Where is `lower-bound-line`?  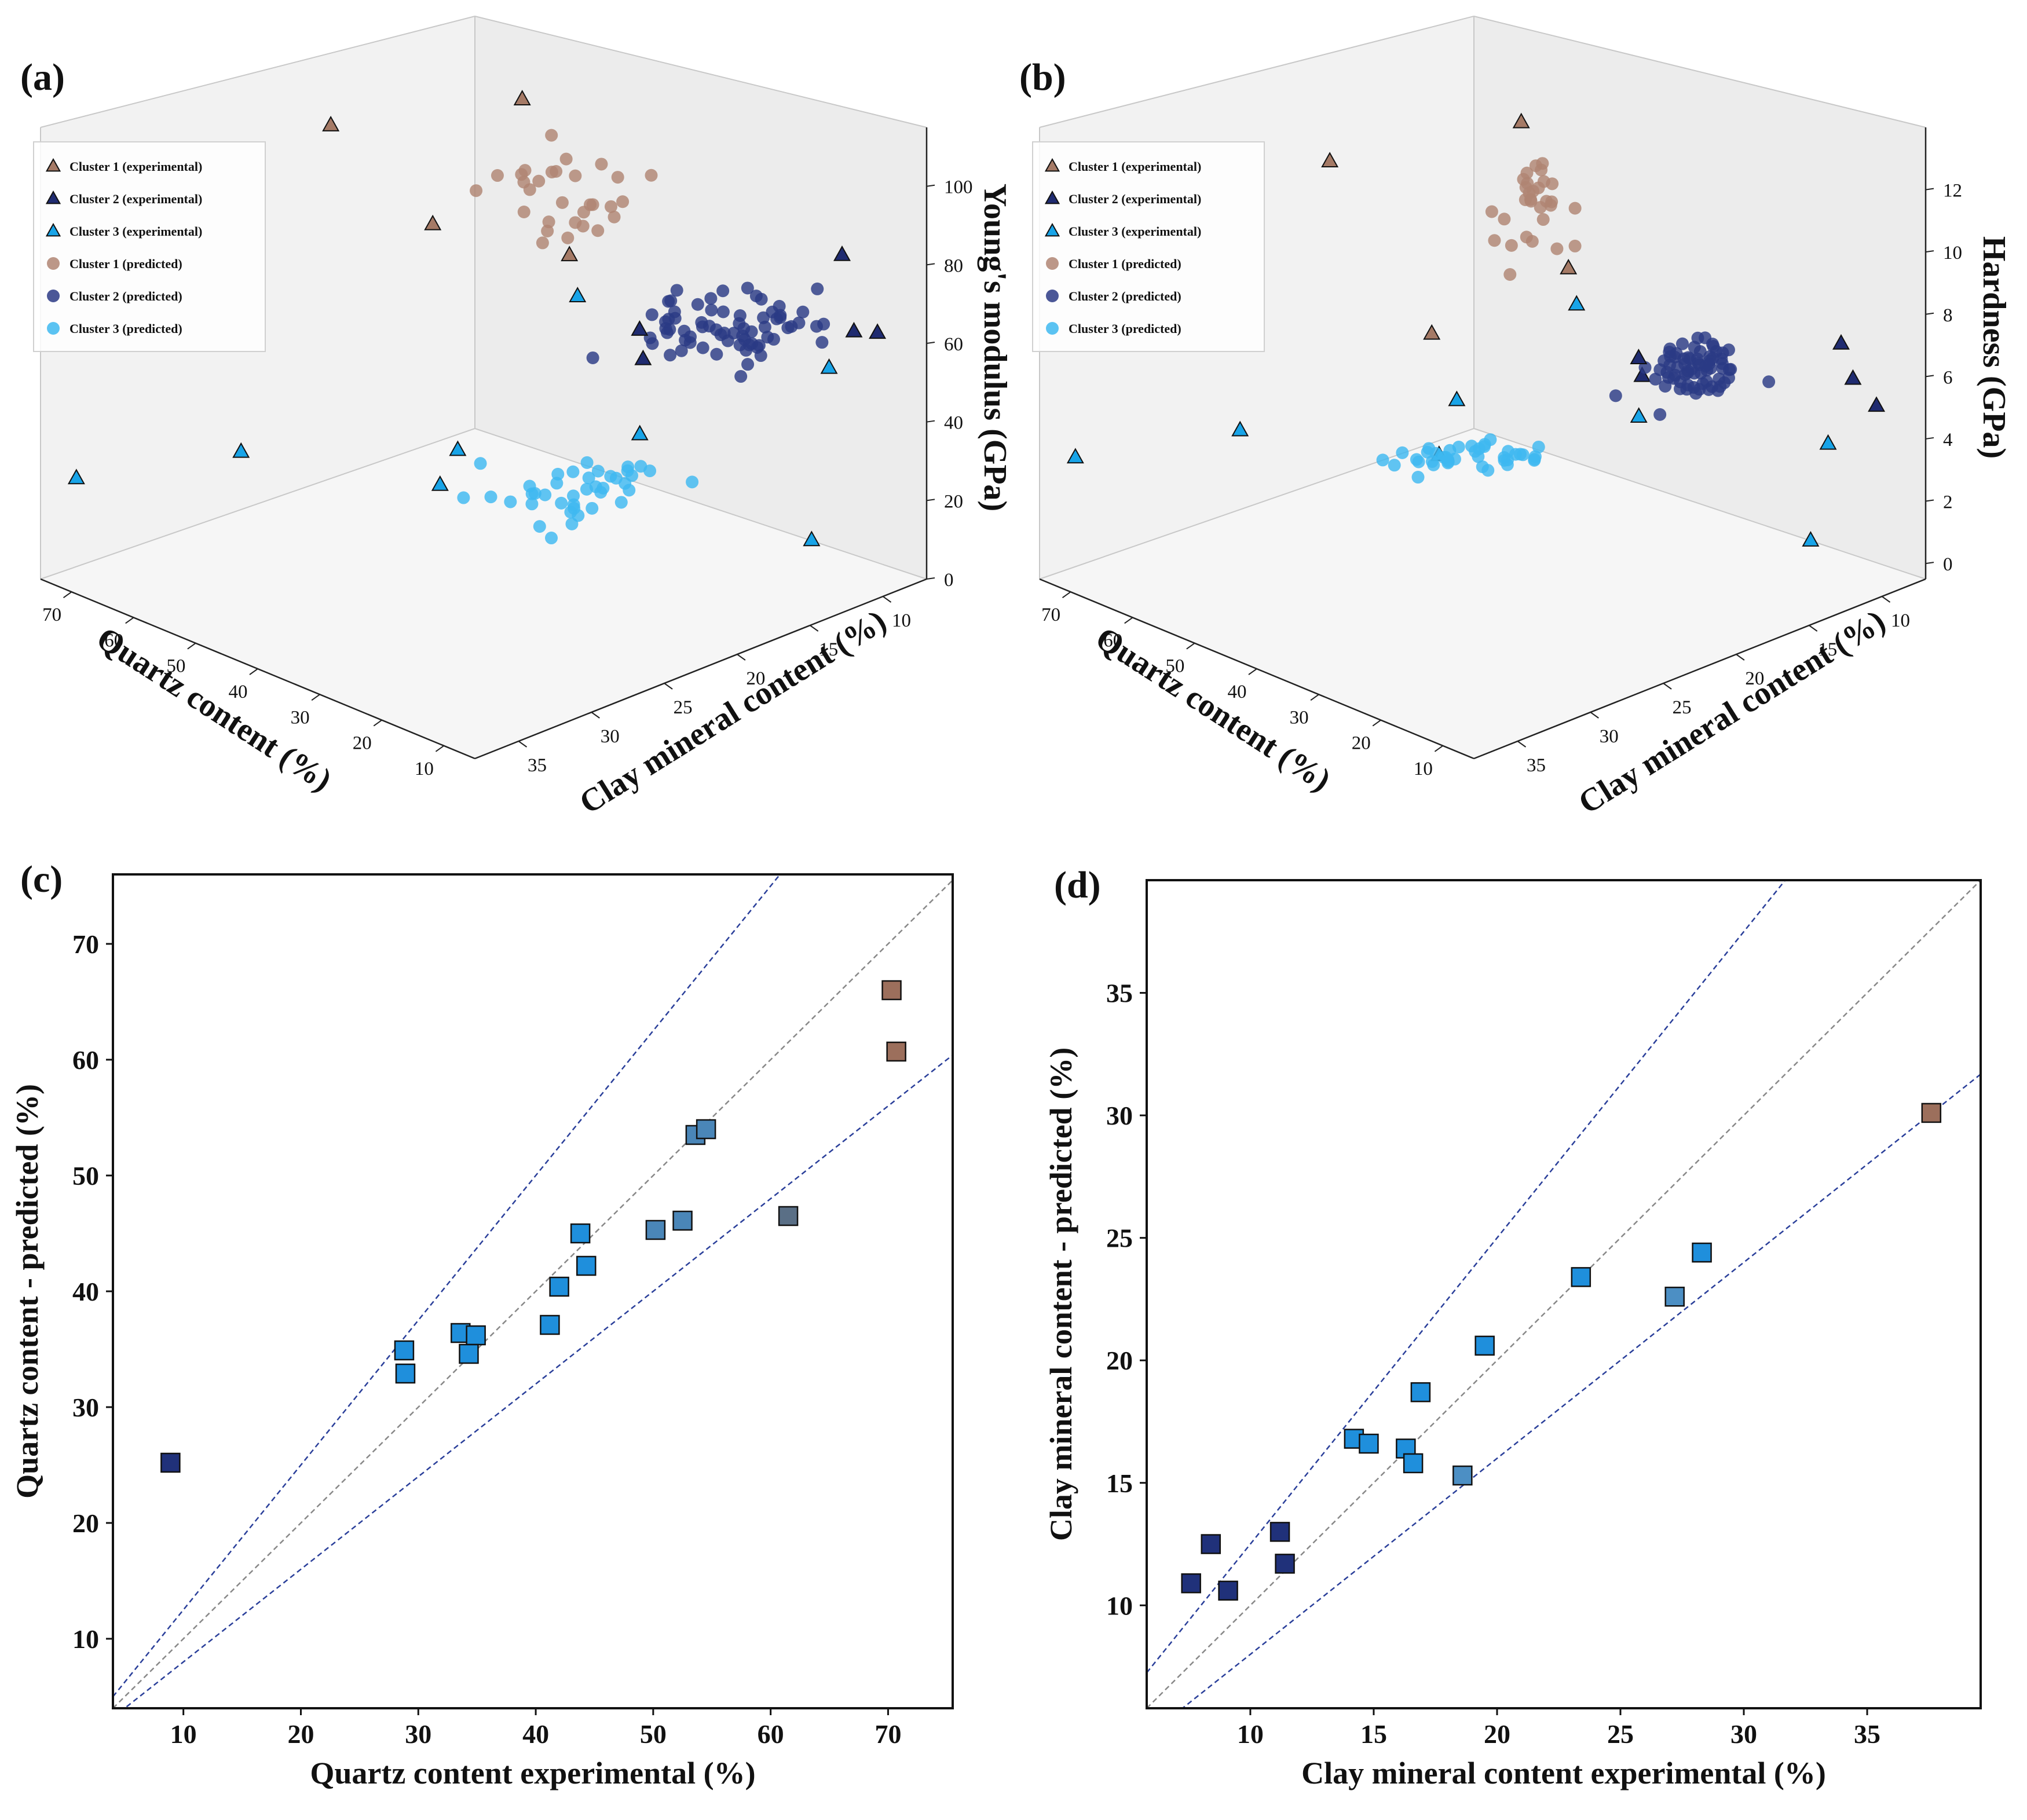
lower-bound-line is located at coordinates (1581, 1391).